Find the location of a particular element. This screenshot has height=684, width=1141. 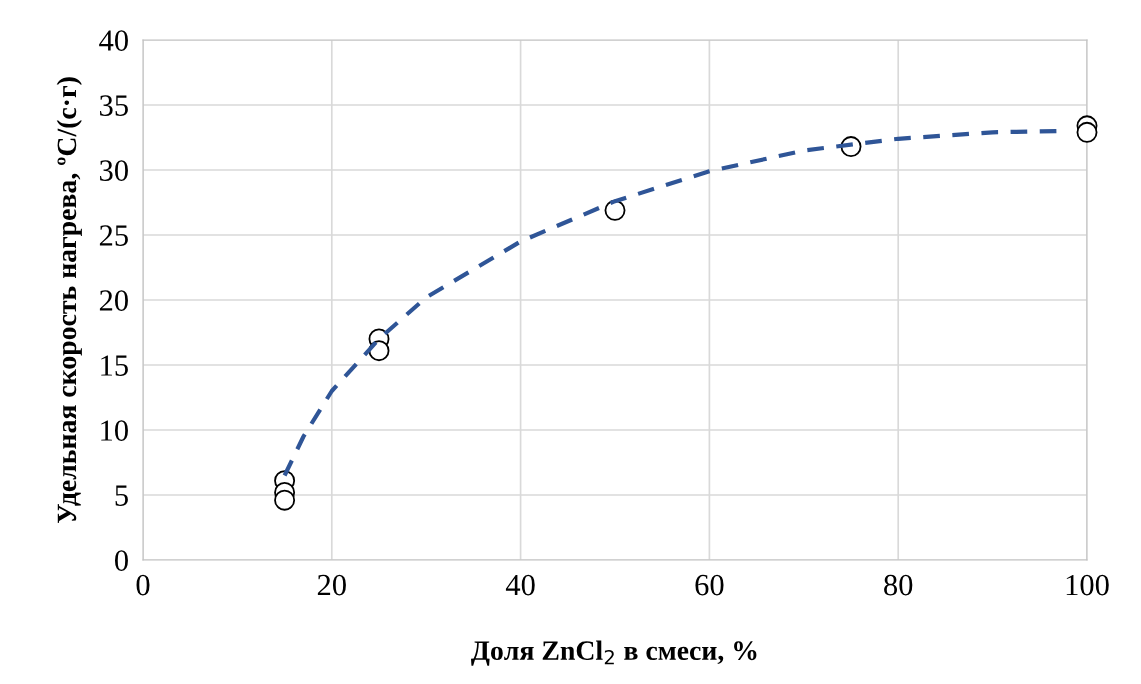

x-tick-label: 0 is located at coordinates (143, 585).